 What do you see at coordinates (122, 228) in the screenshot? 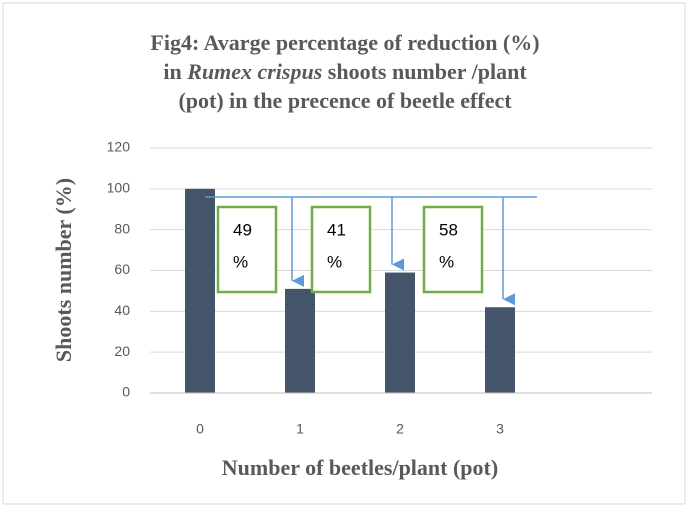
I see `y-tick-label: 80` at bounding box center [122, 228].